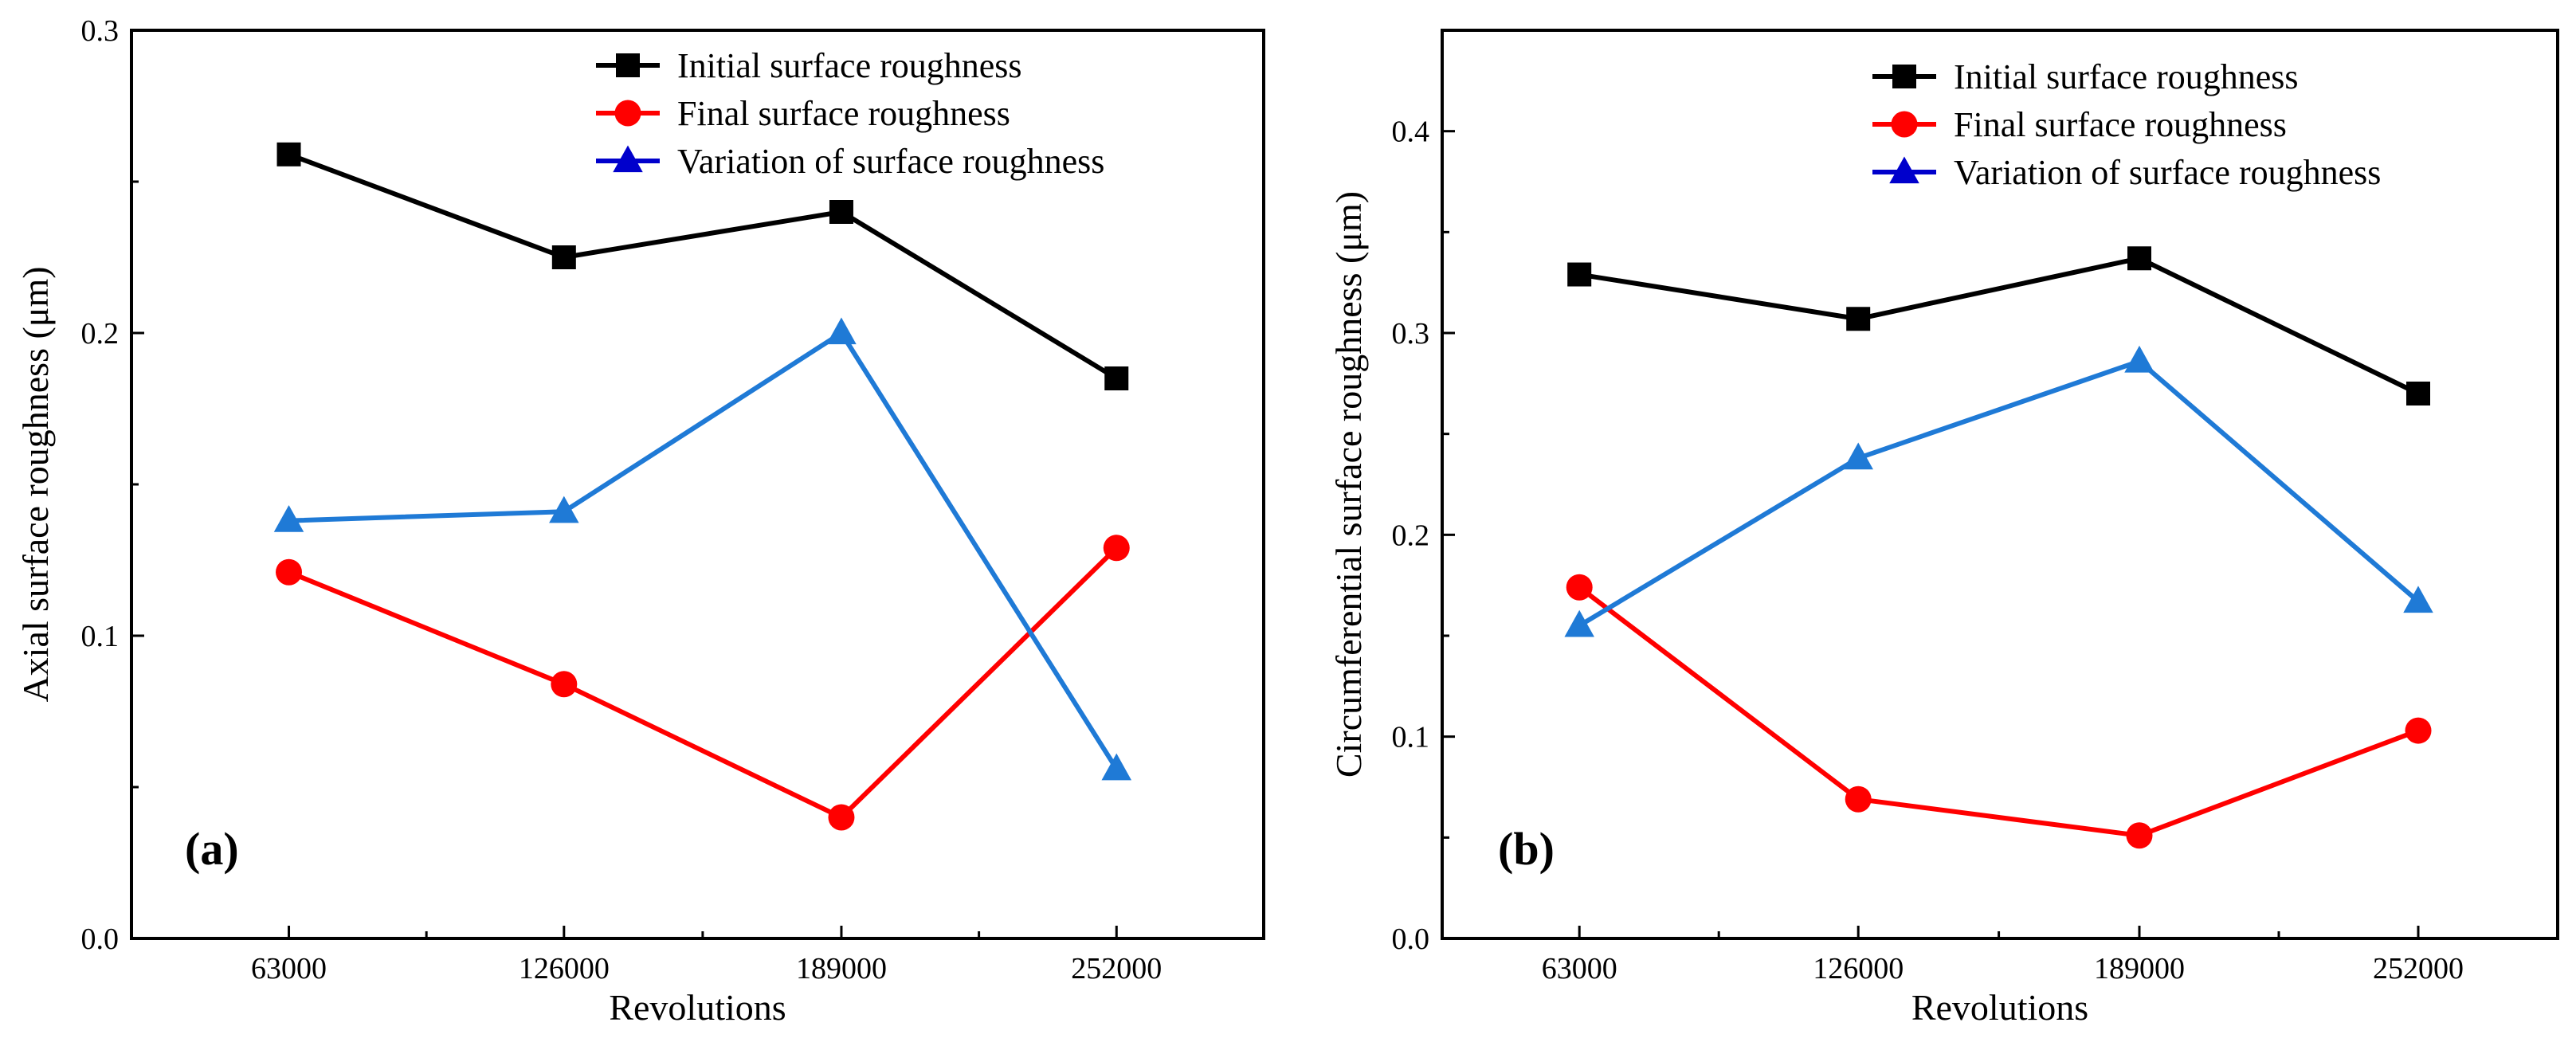  I want to click on y-tick-label: 0.4, so click(1411, 132).